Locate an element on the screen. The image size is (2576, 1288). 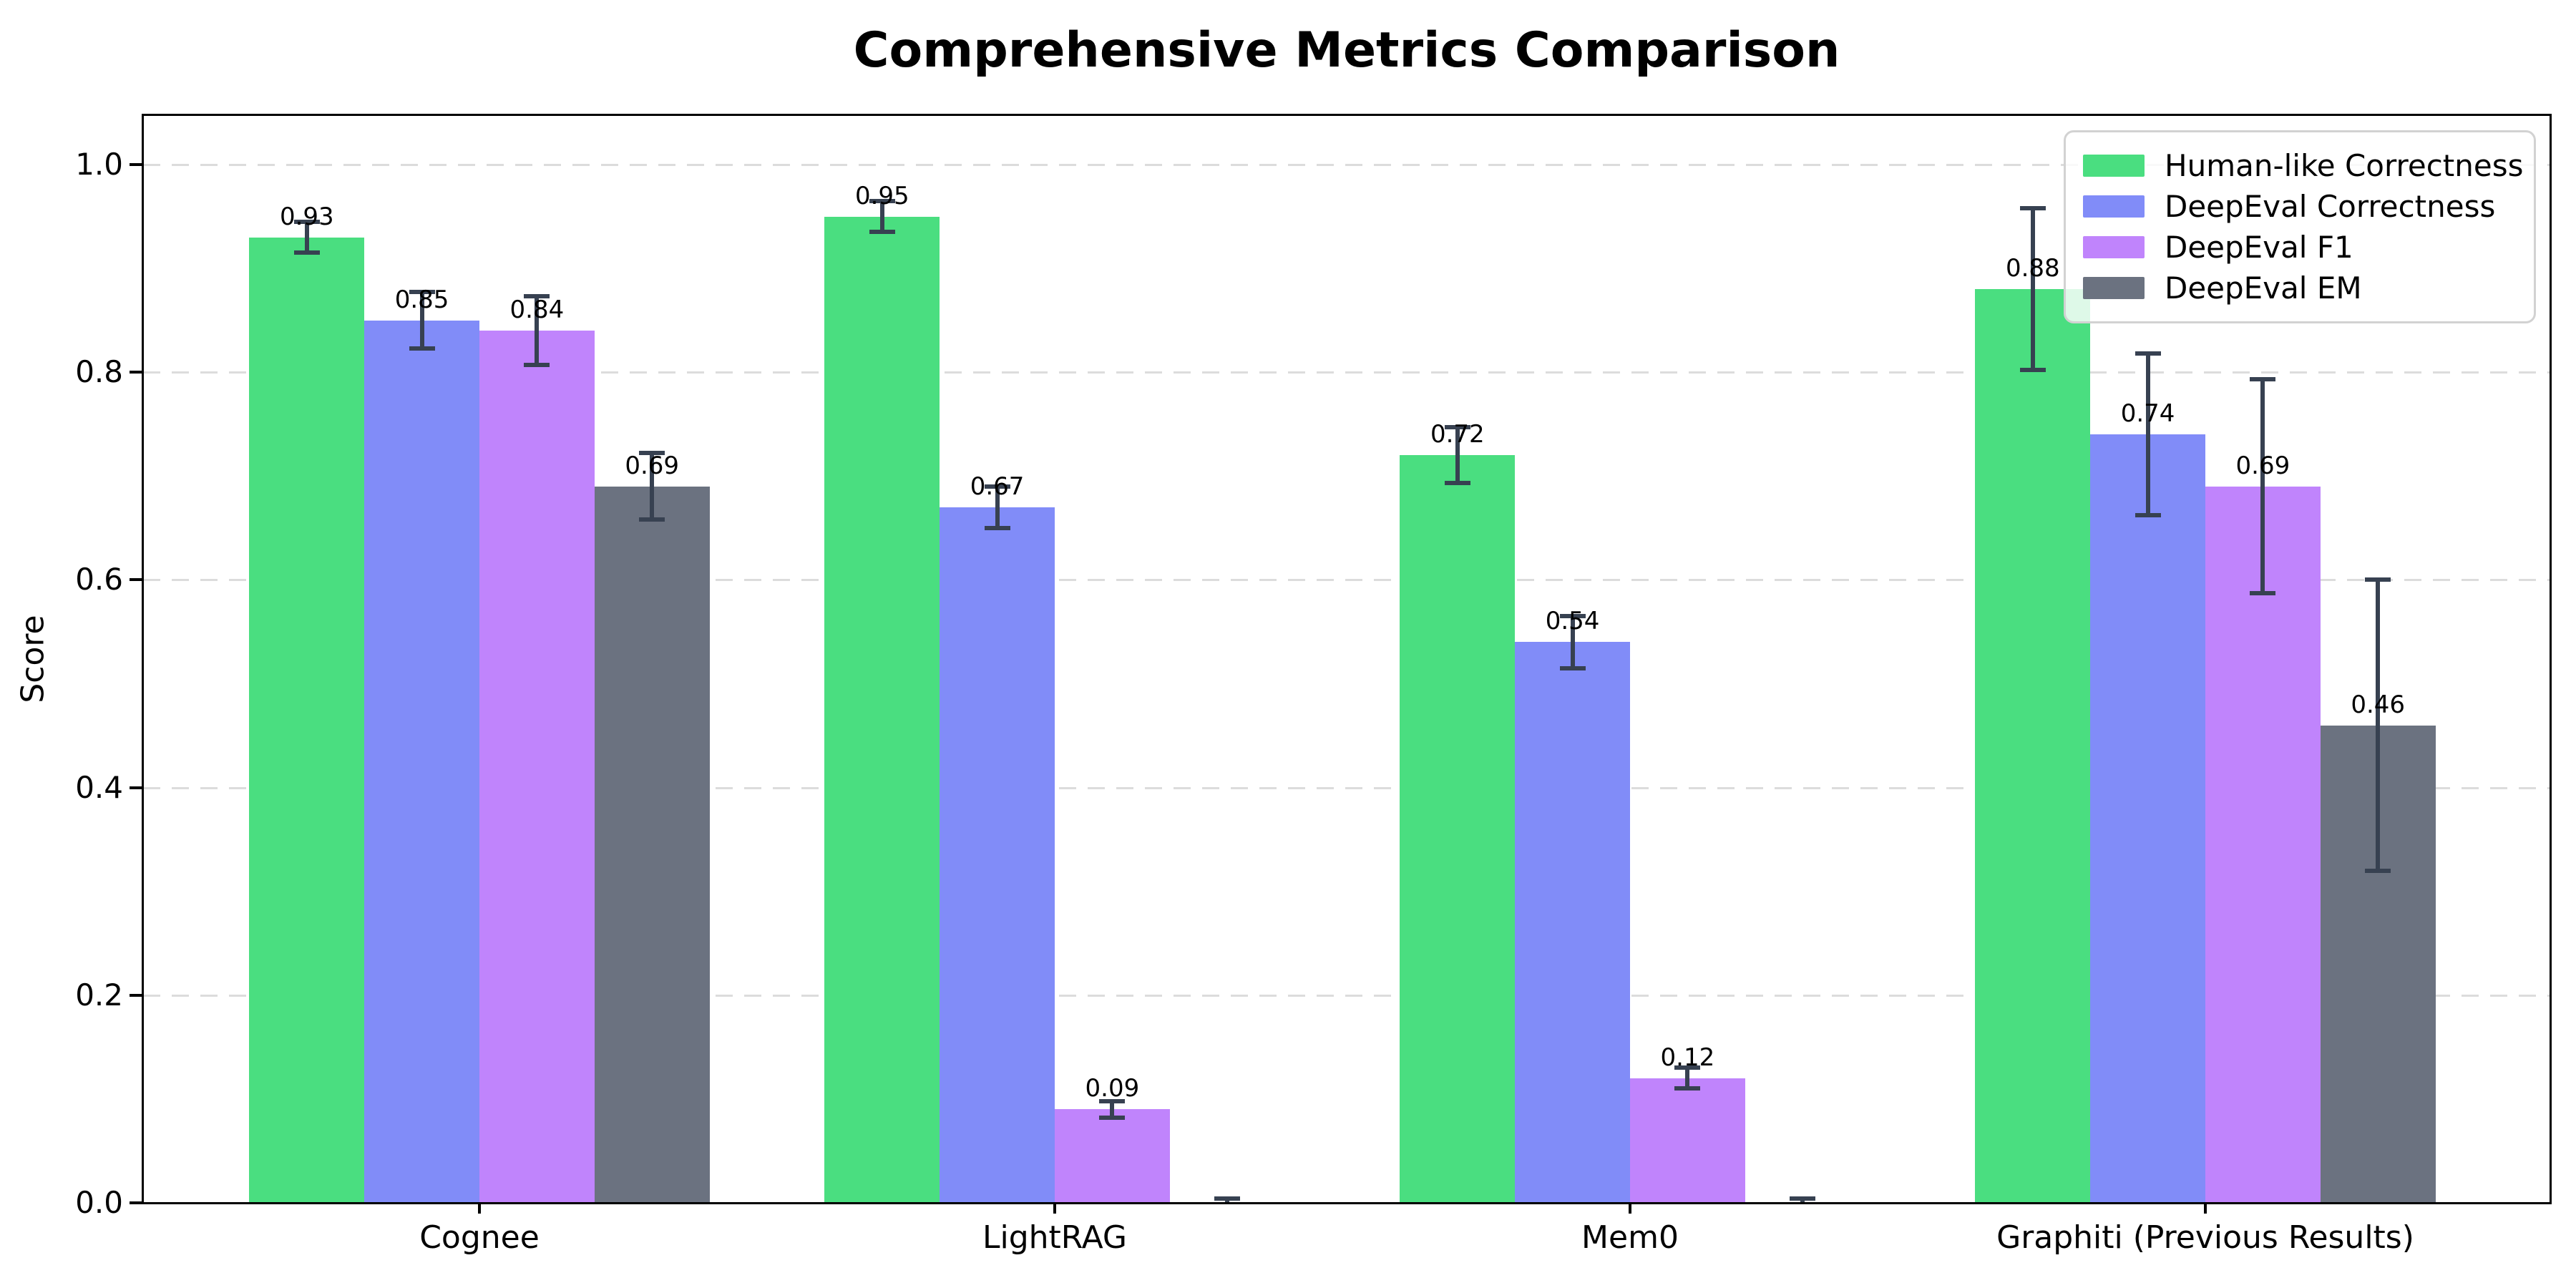
bar-value-label: 0.95 is located at coordinates (881, 195).